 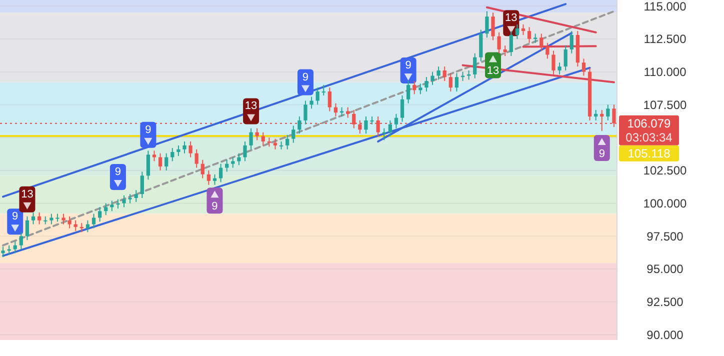 What do you see at coordinates (665, 236) in the screenshot?
I see `y-tick-label: 97.500` at bounding box center [665, 236].